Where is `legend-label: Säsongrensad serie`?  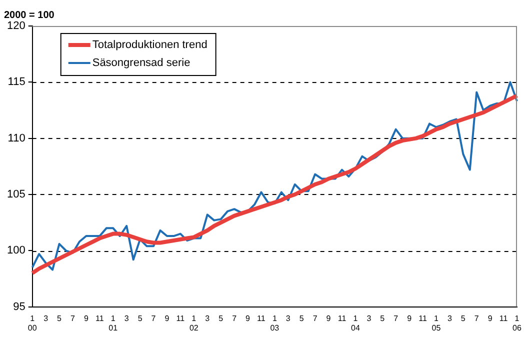
legend-label: Säsongrensad serie is located at coordinates (141, 63).